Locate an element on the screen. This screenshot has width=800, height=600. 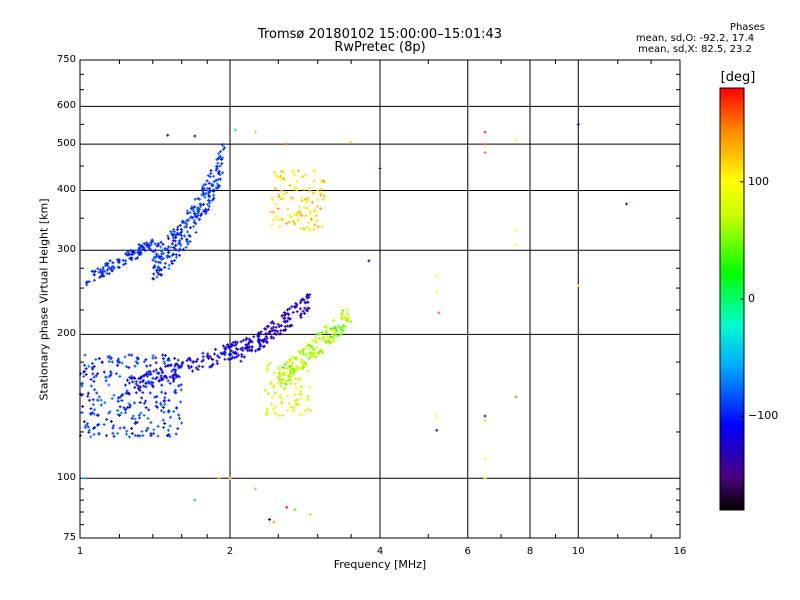
x-tick-label: 16 is located at coordinates (680, 551).